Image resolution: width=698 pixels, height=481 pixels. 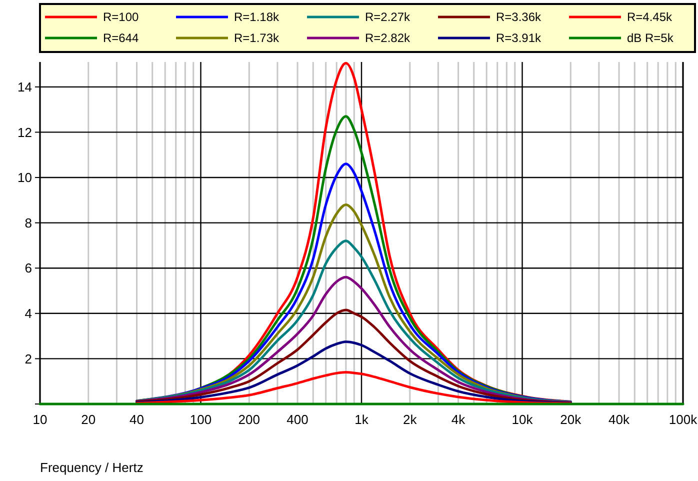 What do you see at coordinates (25, 86) in the screenshot?
I see `y-tick-label: 14` at bounding box center [25, 86].